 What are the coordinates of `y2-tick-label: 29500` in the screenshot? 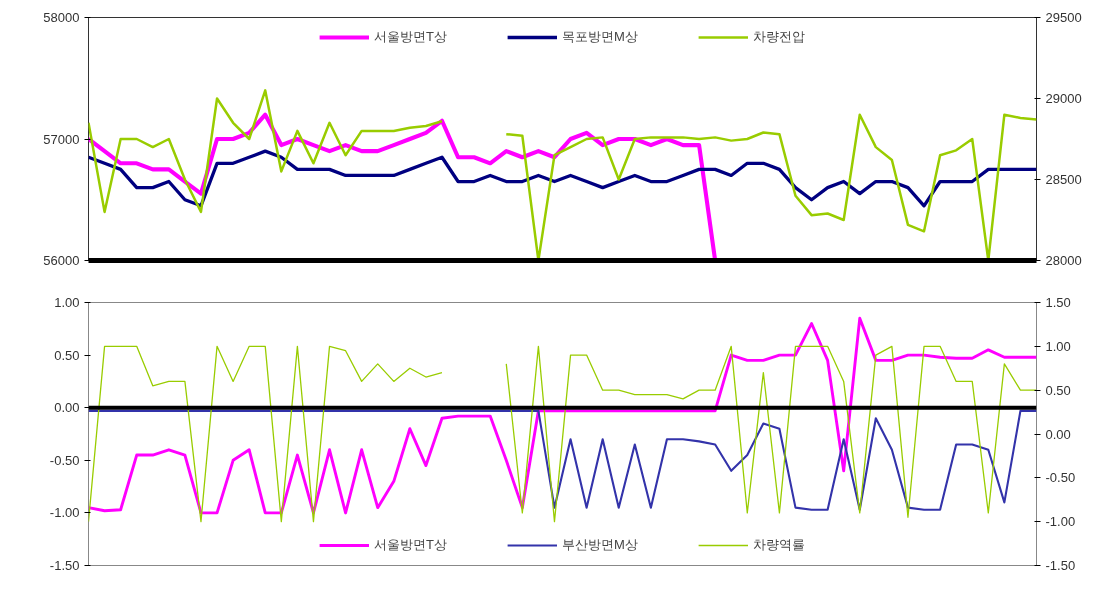 It's located at (1063, 17).